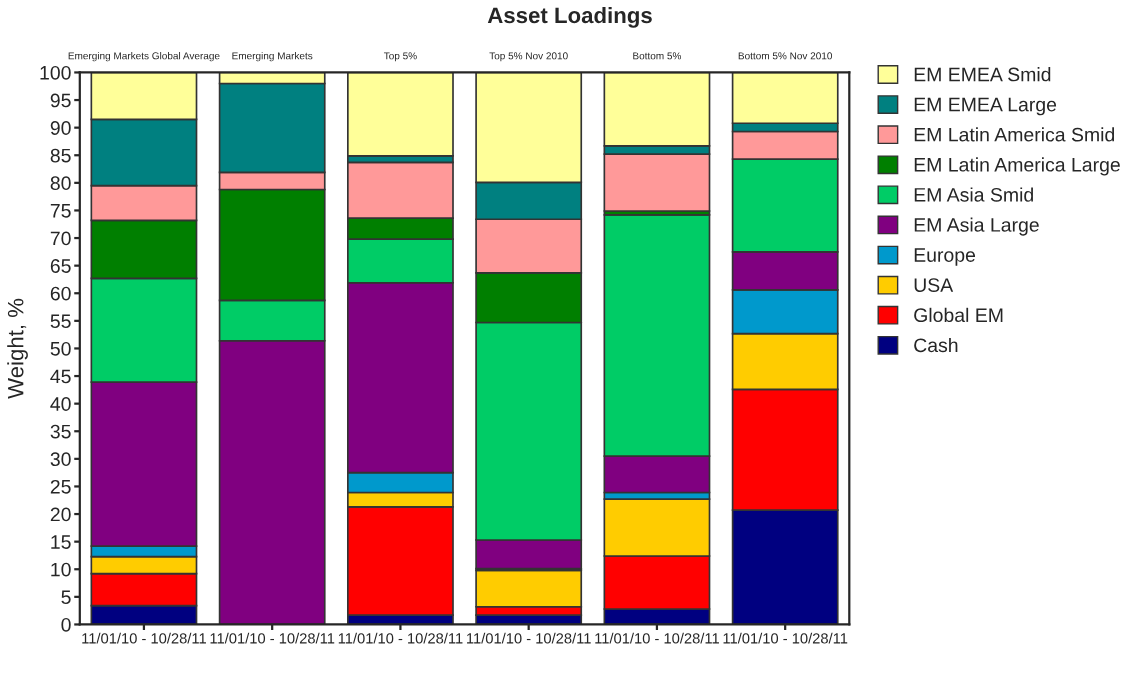 Image resolution: width=1140 pixels, height=690 pixels. Describe the element at coordinates (973, 194) in the screenshot. I see `legend-label: EM Asia Smid` at that location.